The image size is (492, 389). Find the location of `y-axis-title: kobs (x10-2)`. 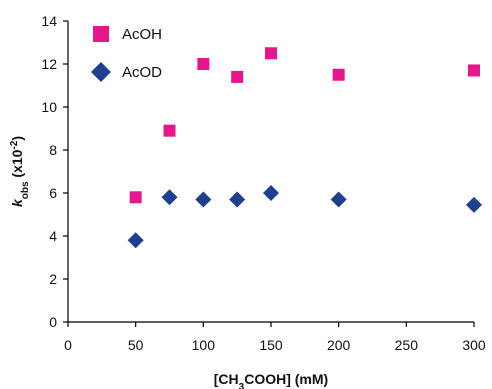

y-axis-title: kobs (x10-2) is located at coordinates (20, 171).